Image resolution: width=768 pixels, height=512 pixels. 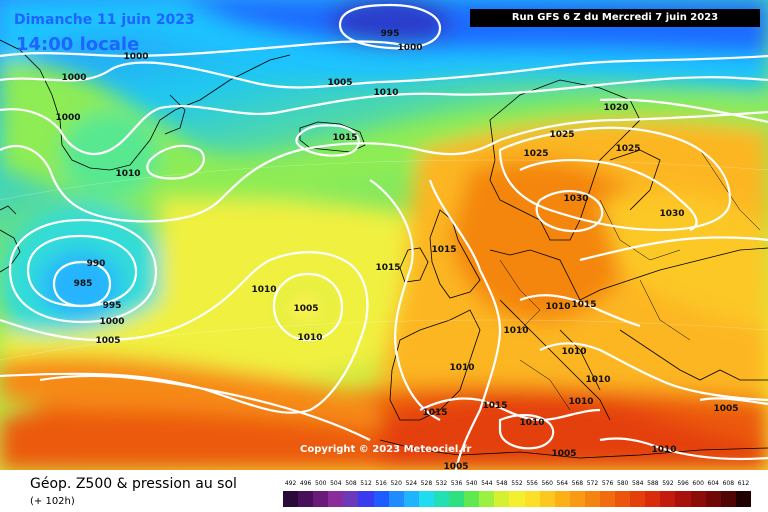 What do you see at coordinates (411, 483) in the screenshot?
I see `color-scale-label: 524` at bounding box center [411, 483].